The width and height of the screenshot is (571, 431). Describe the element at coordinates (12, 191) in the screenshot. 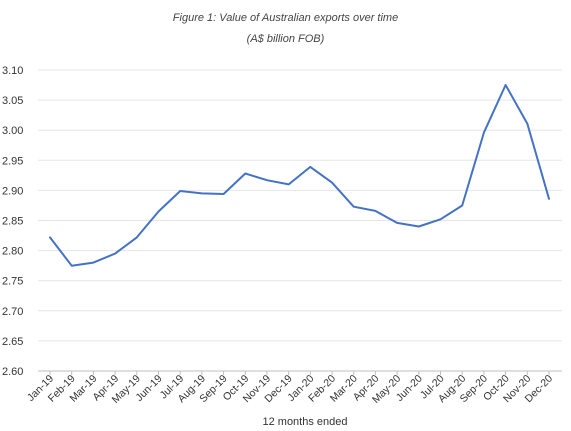

I see `y-tick-label: 2.90` at that location.